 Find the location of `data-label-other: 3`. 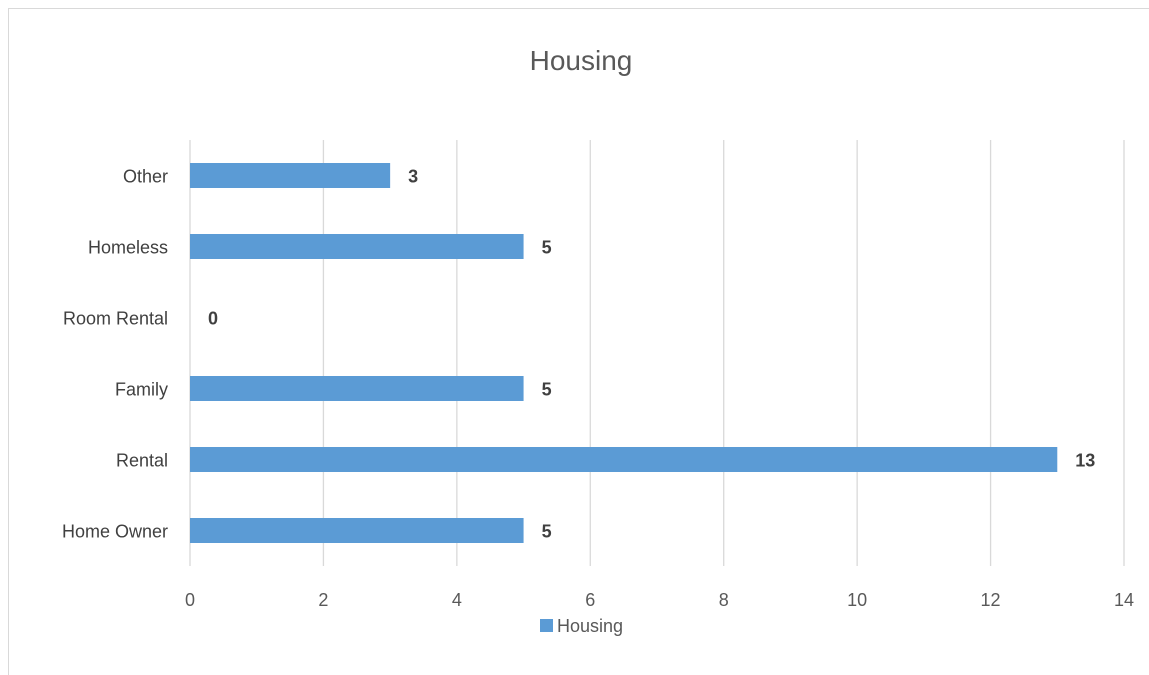

data-label-other: 3 is located at coordinates (413, 177).